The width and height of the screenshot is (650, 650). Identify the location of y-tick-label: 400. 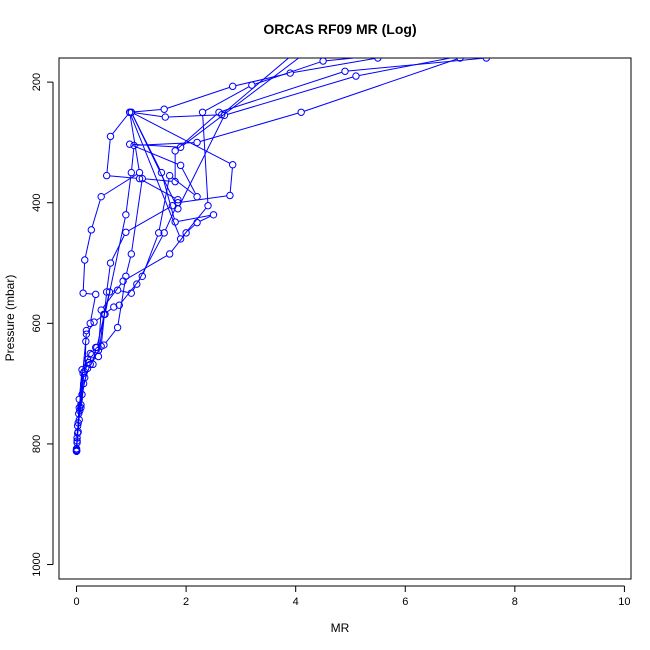
(37, 203).